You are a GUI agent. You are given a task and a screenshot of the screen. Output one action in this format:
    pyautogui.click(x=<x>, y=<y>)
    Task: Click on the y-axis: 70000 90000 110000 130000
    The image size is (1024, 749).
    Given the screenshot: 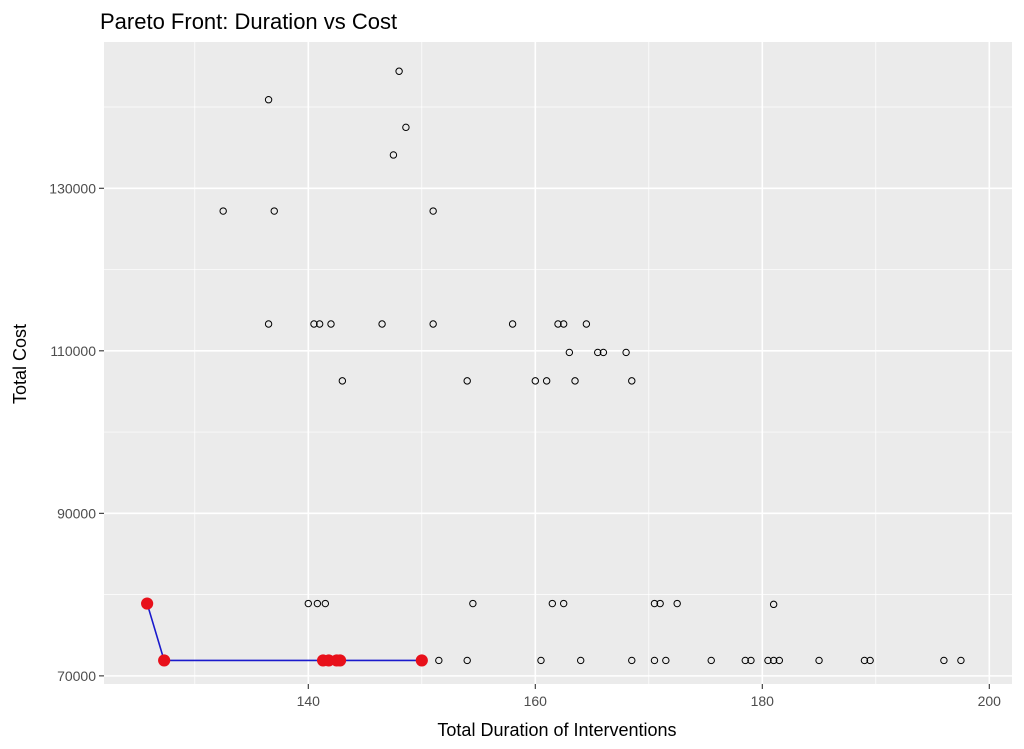 What is the action you would take?
    pyautogui.click(x=76, y=432)
    